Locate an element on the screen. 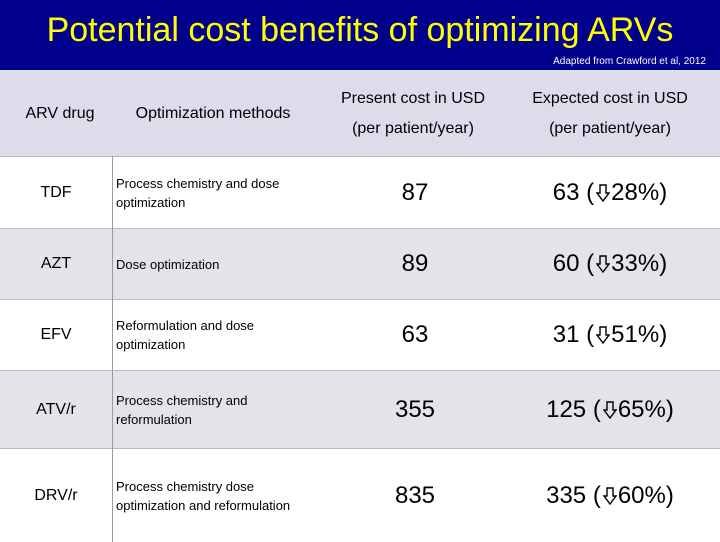 This screenshot has height=542, width=720. reduction-value: 65% is located at coordinates (641, 409).